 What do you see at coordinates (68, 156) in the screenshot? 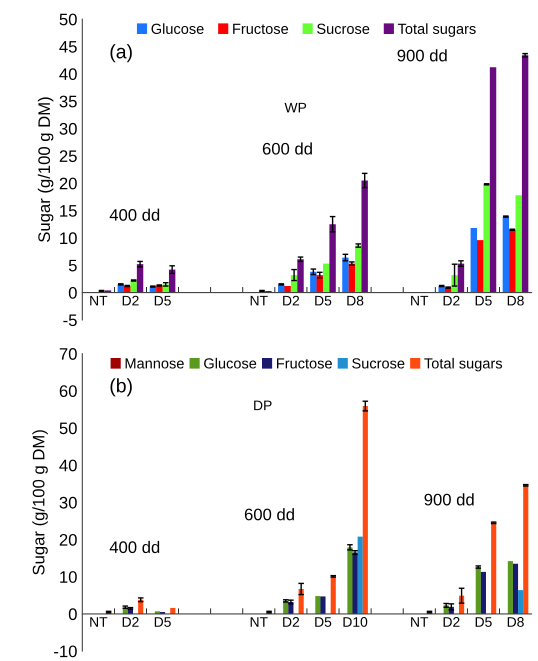
I see `y-tick-label: 25` at bounding box center [68, 156].